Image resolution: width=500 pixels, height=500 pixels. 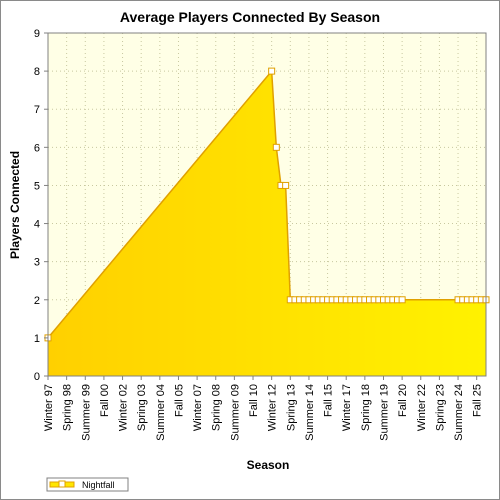 What do you see at coordinates (98, 485) in the screenshot?
I see `legend-label: Nightfall` at bounding box center [98, 485].